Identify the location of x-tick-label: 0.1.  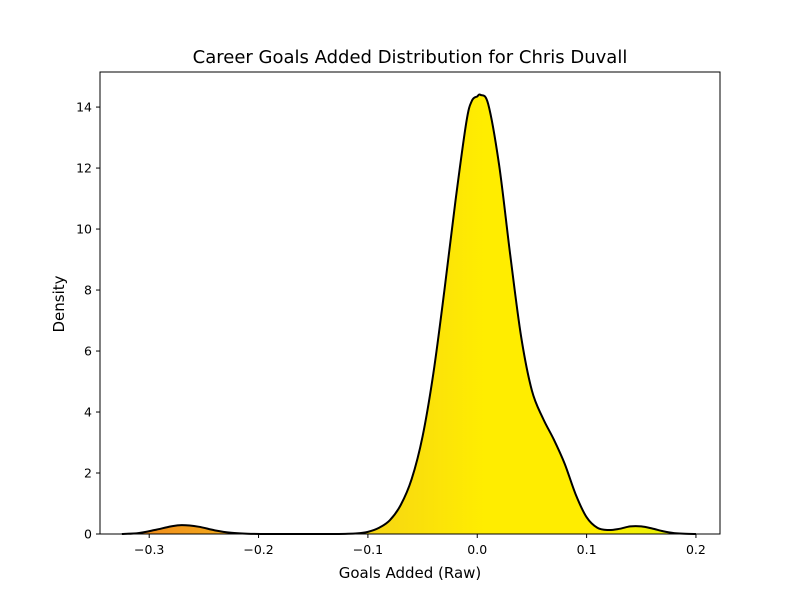
(587, 549).